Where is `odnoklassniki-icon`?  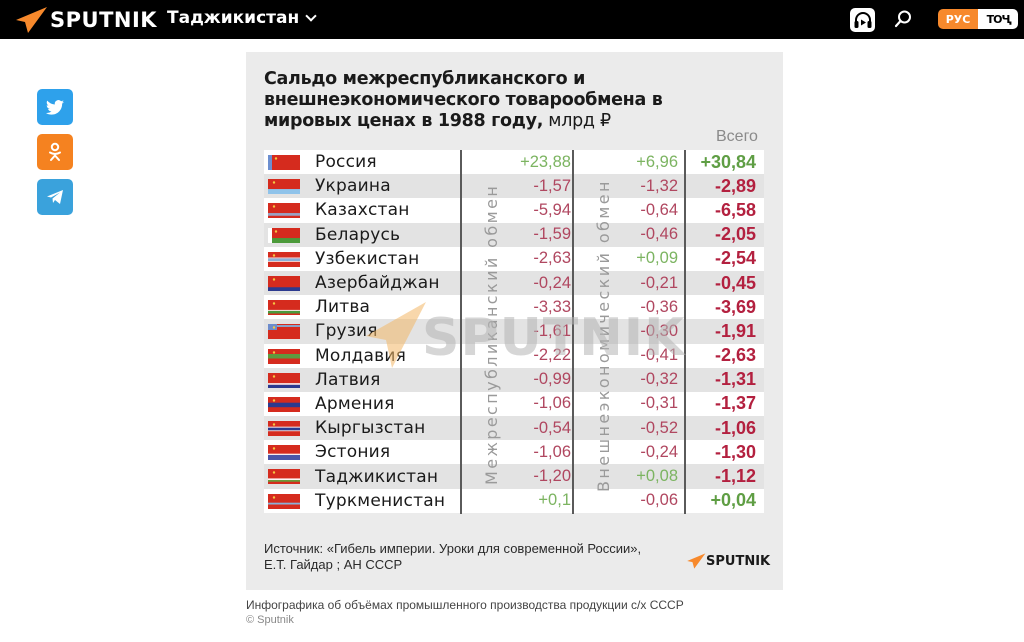
odnoklassniki-icon is located at coordinates (55, 151).